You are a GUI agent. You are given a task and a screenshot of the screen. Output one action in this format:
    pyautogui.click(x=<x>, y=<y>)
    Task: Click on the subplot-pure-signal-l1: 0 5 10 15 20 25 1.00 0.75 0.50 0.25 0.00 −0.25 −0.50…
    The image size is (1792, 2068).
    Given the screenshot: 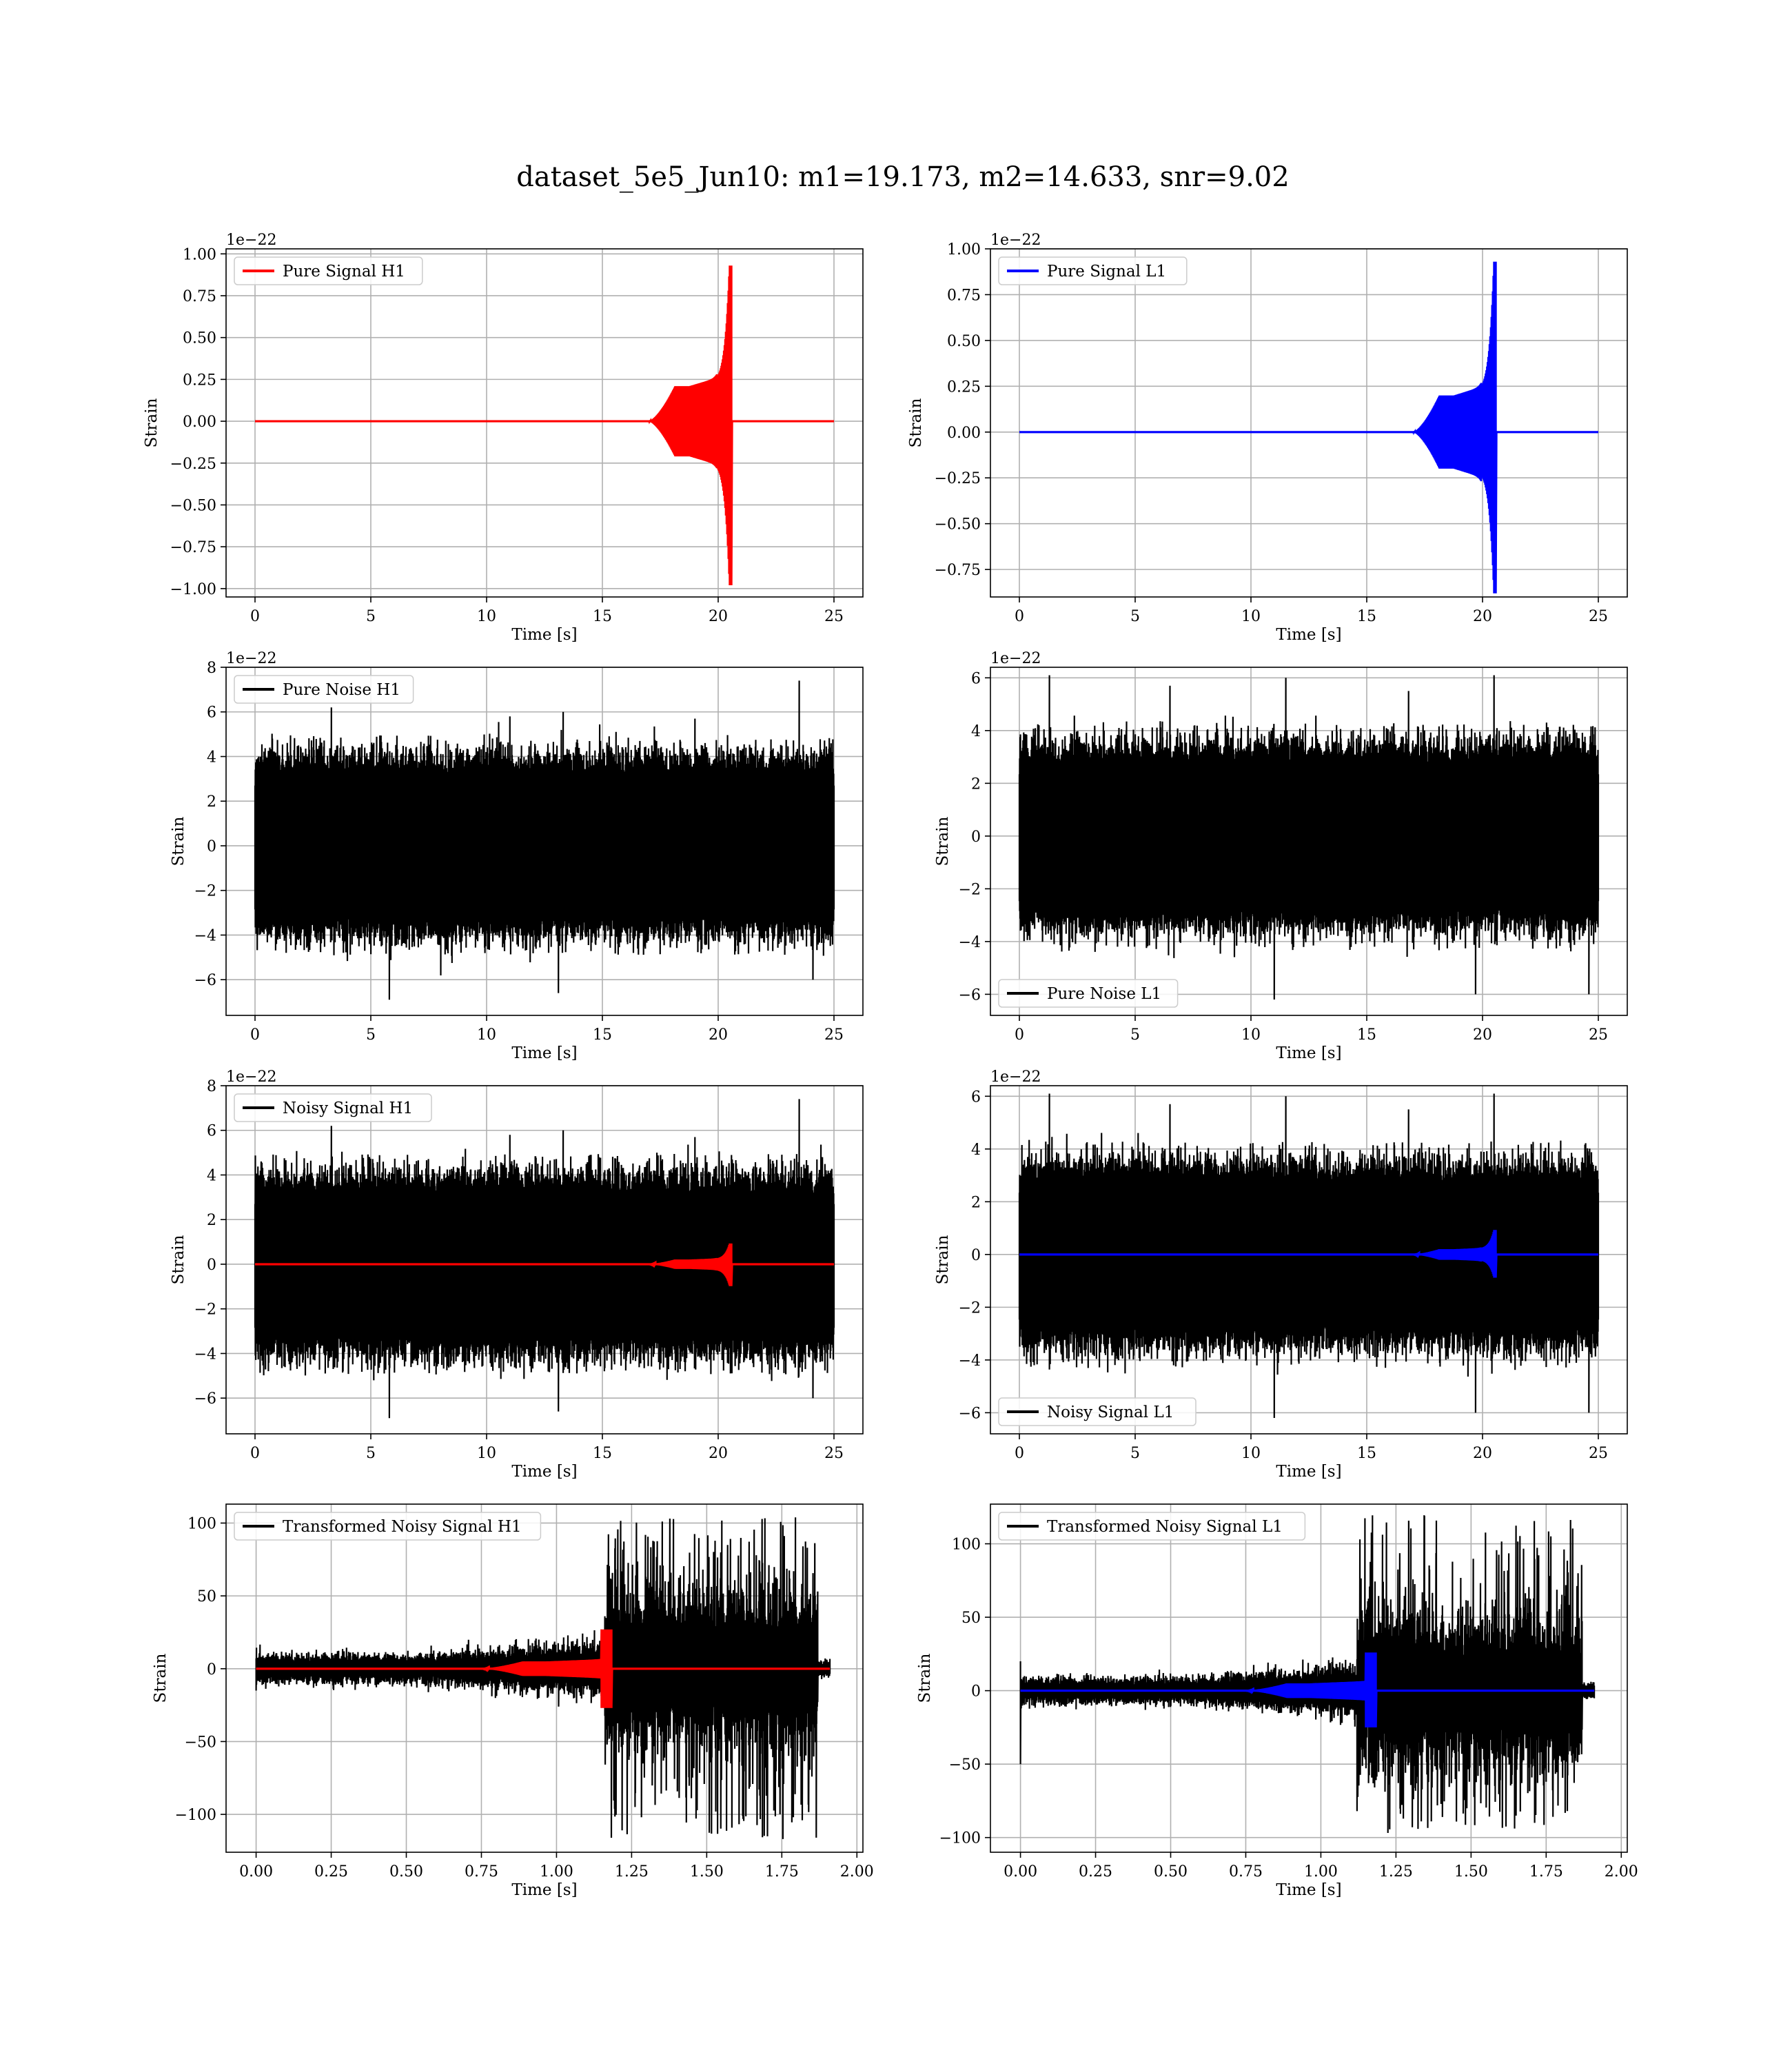 What is the action you would take?
    pyautogui.click(x=1267, y=438)
    